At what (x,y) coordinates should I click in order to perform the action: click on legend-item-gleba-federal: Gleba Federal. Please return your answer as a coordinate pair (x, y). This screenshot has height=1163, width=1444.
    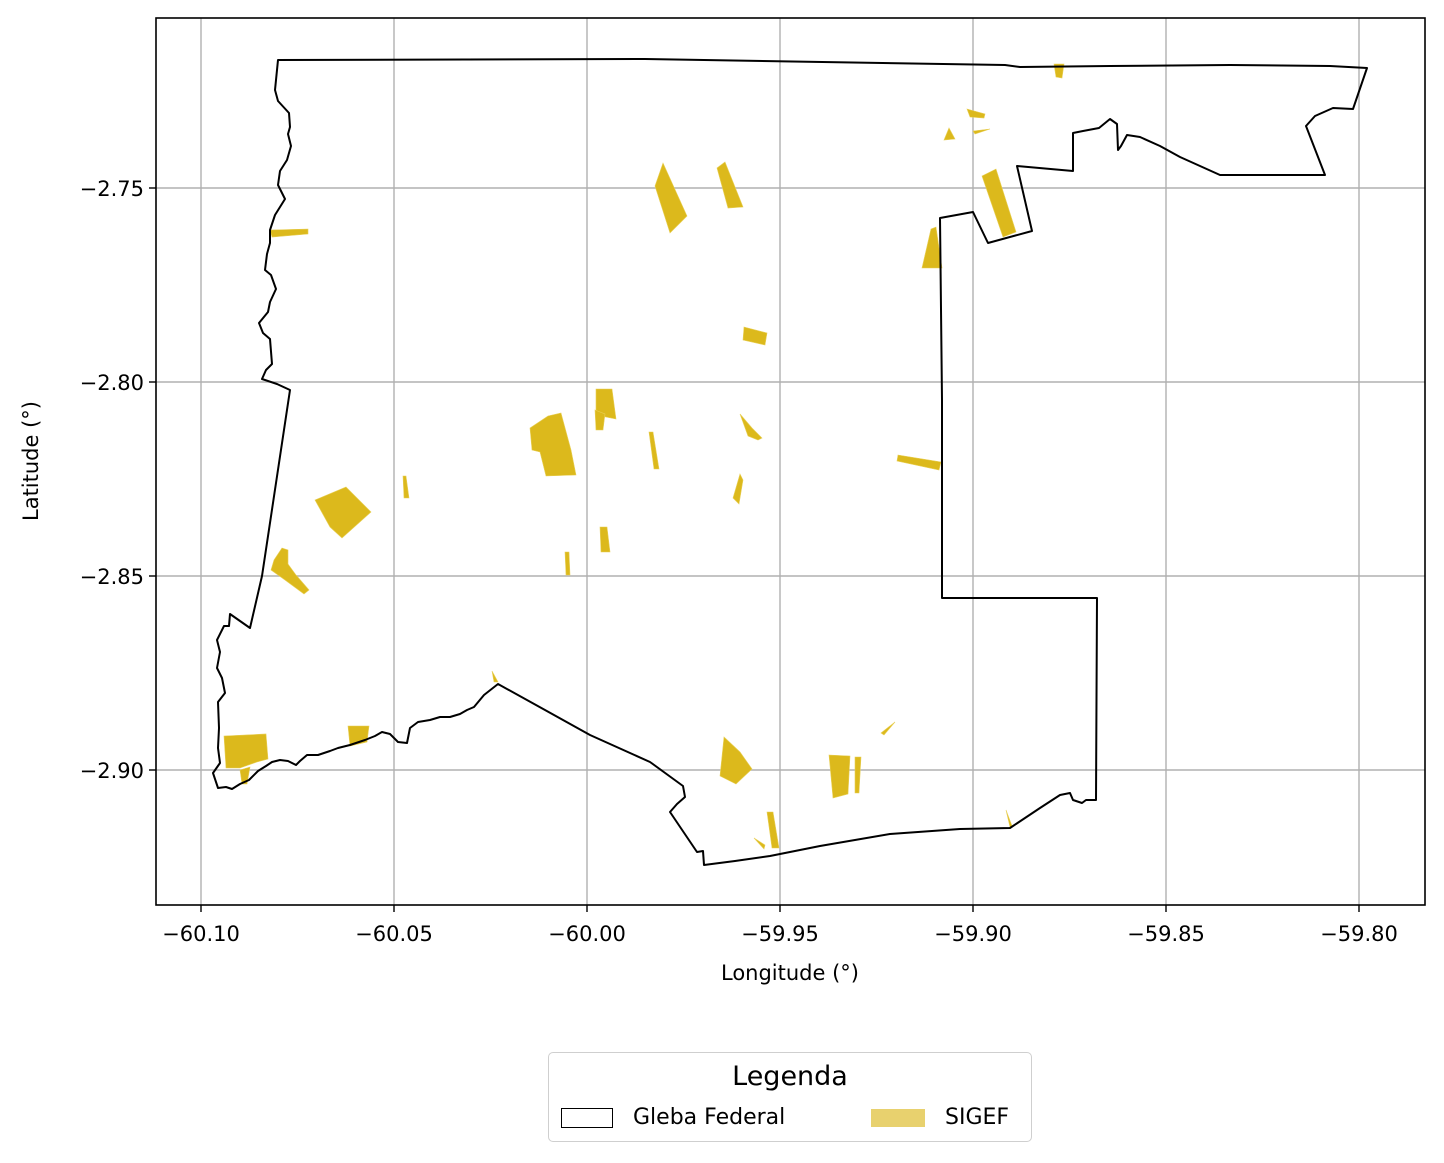
    Looking at the image, I should click on (673, 1117).